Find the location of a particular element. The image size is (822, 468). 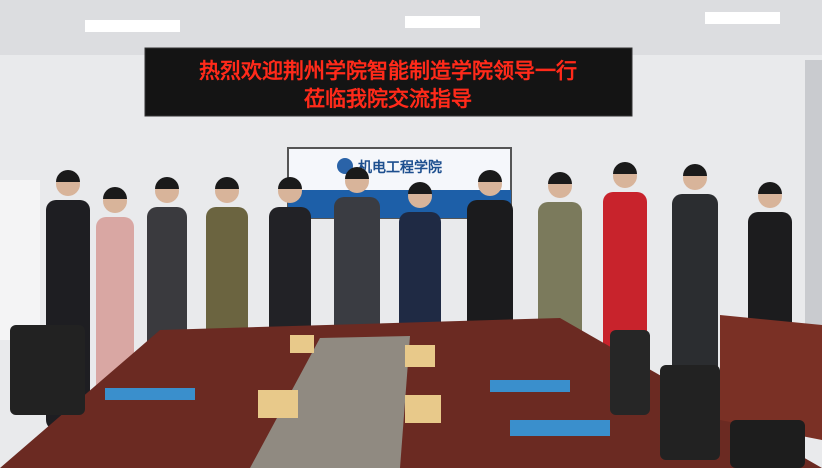

door is located at coordinates (20, 260).